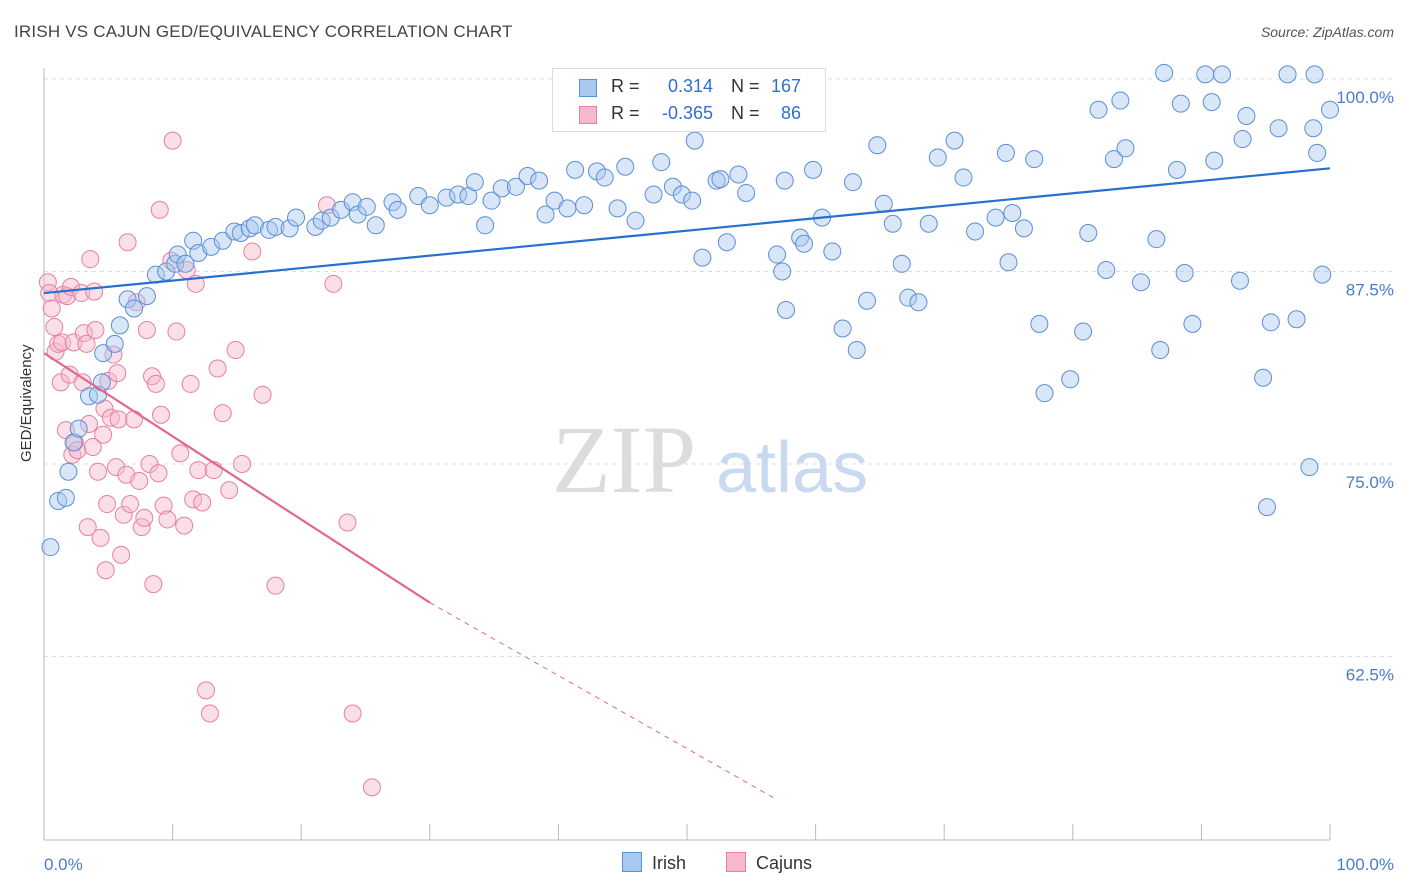  I want to click on bottom-irish-swatch, so click(632, 862).